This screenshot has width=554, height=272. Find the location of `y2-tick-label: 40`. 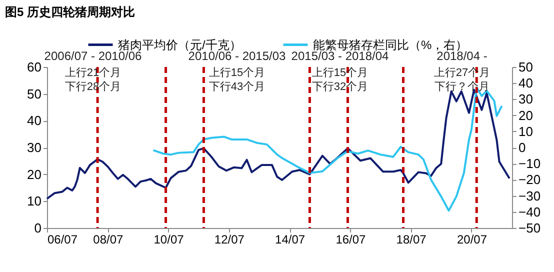

y2-tick-label: 40 is located at coordinates (525, 83).